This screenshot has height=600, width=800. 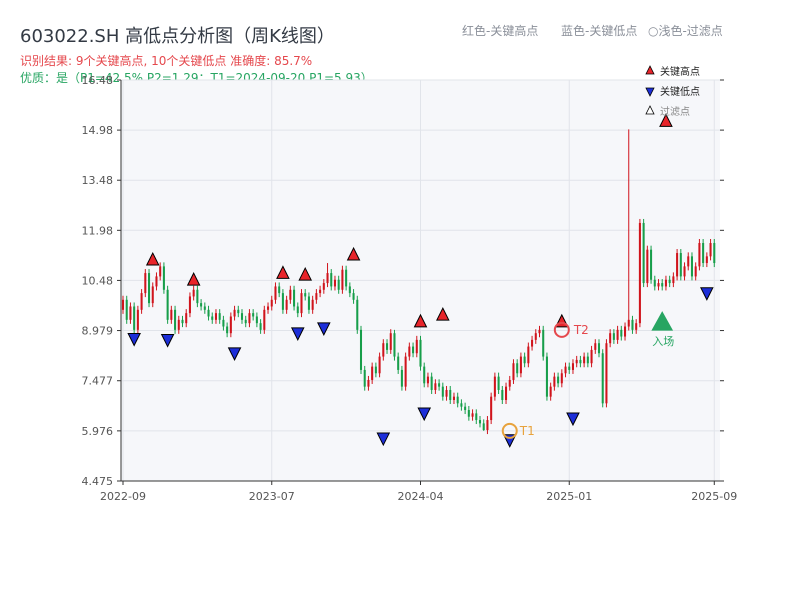 I want to click on entry-label: 入场, so click(x=663, y=341).